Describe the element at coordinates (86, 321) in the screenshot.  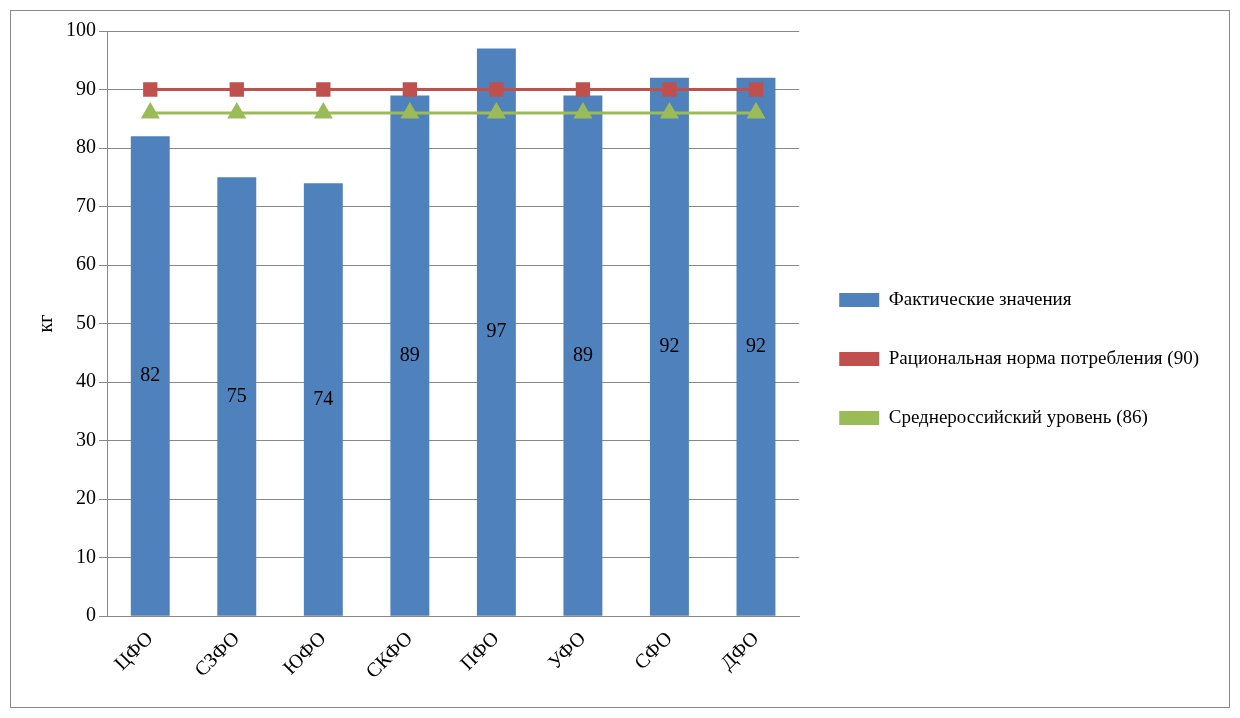
I see `y-tick-label: 50` at that location.